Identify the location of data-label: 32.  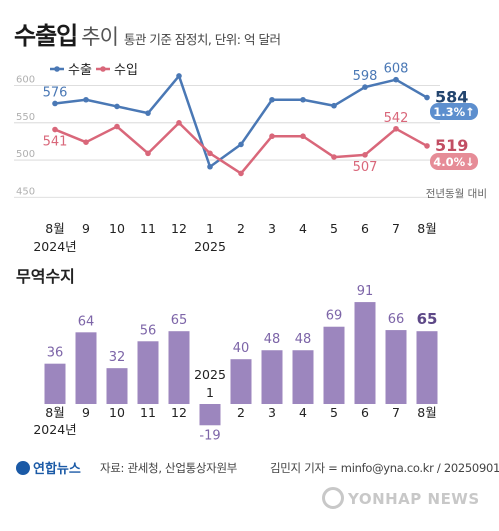
(117, 357).